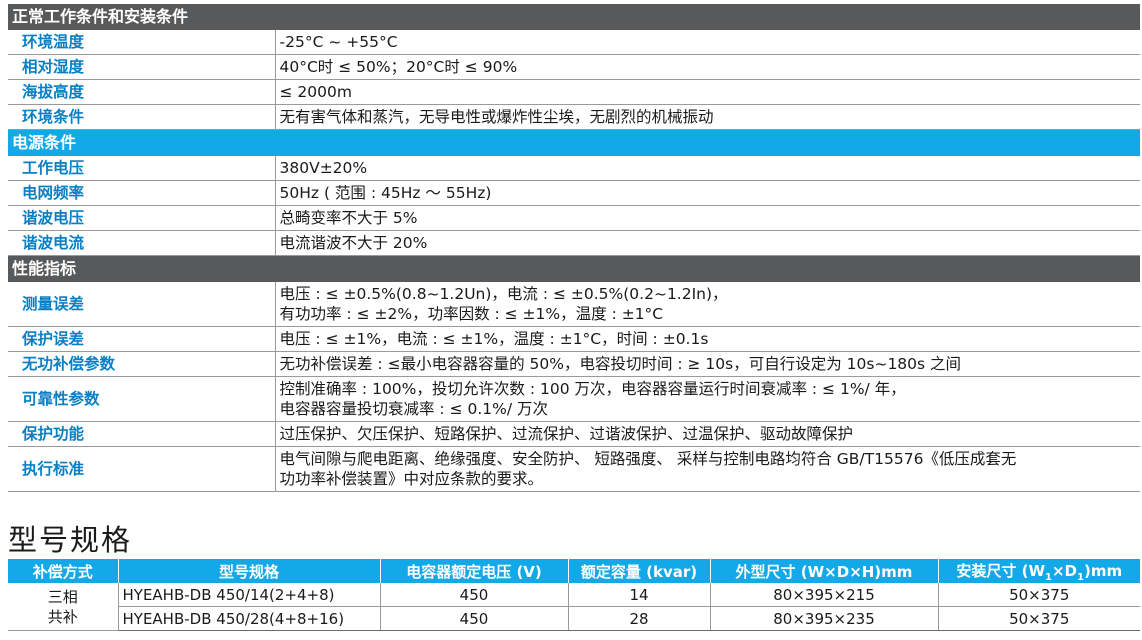 The height and width of the screenshot is (640, 1142). What do you see at coordinates (142, 469) in the screenshot?
I see `spec-label: 执行标准` at bounding box center [142, 469].